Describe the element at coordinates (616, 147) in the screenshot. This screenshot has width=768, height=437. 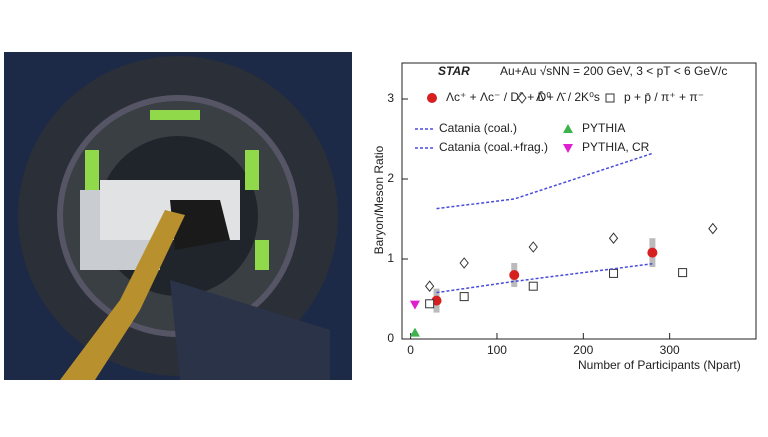
I see `legend-label: PYTHIA, CR` at that location.